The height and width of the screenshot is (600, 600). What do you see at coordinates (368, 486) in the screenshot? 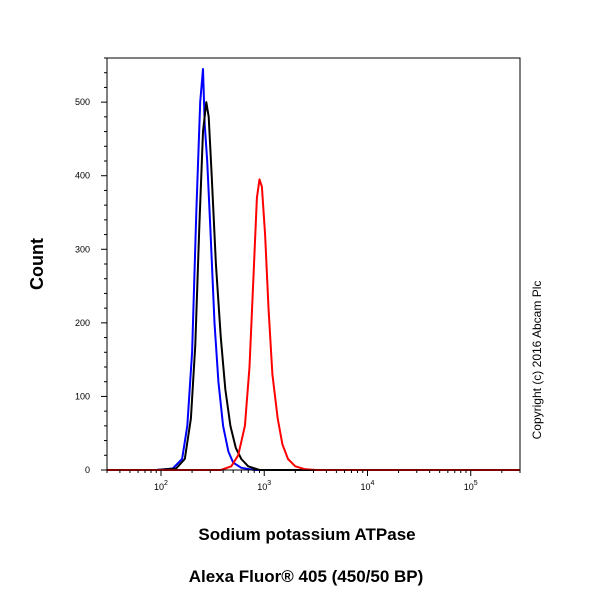
I see `x-tick-label: 10⁴` at bounding box center [368, 486].